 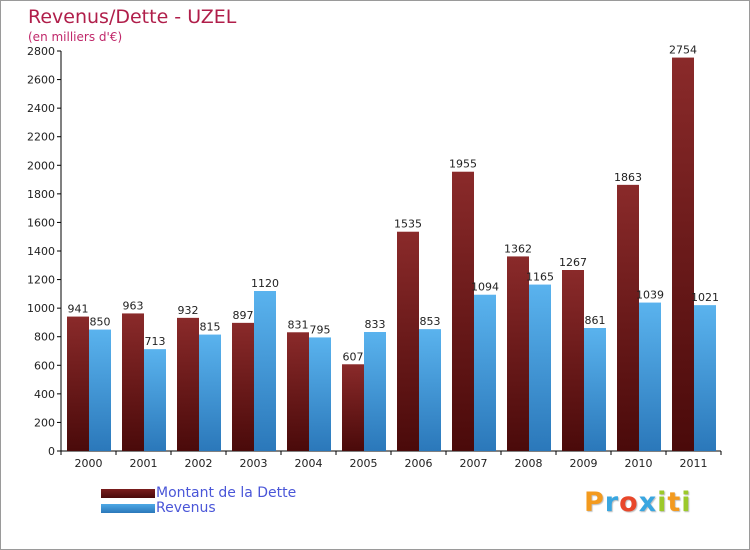 What do you see at coordinates (474, 463) in the screenshot?
I see `x-tick-label: 2007` at bounding box center [474, 463].